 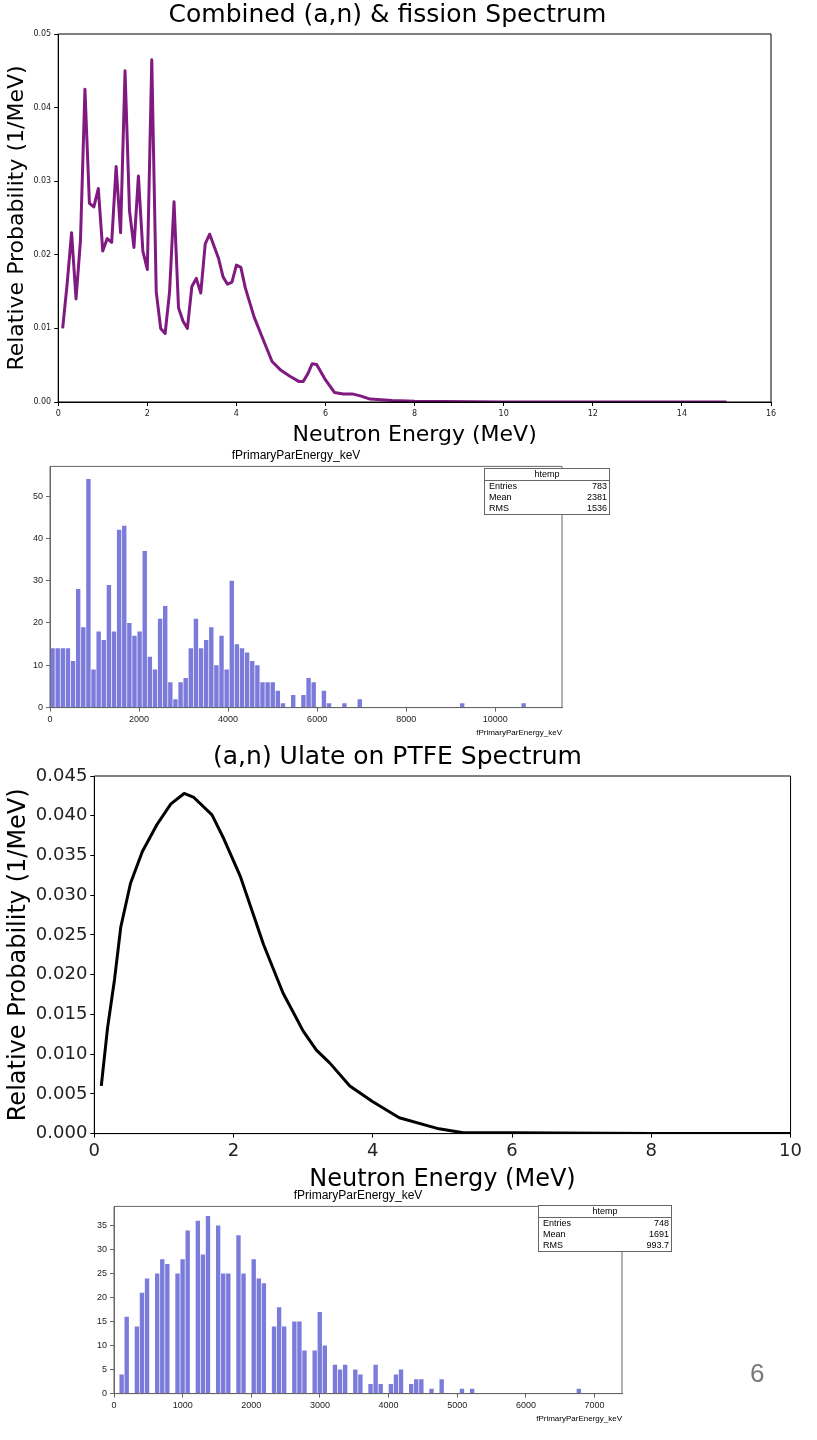 I want to click on y-tick-label: 0.025, so click(x=61, y=933).